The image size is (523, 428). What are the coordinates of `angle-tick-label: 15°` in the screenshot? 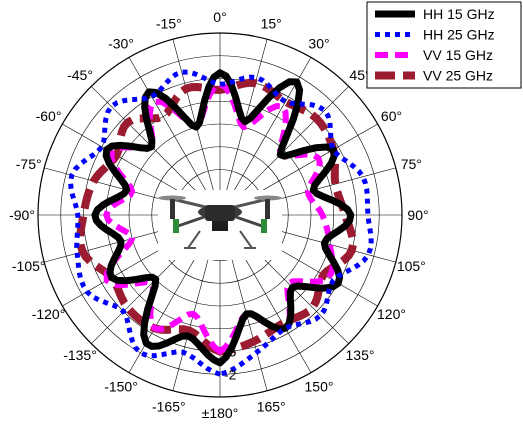 It's located at (271, 24).